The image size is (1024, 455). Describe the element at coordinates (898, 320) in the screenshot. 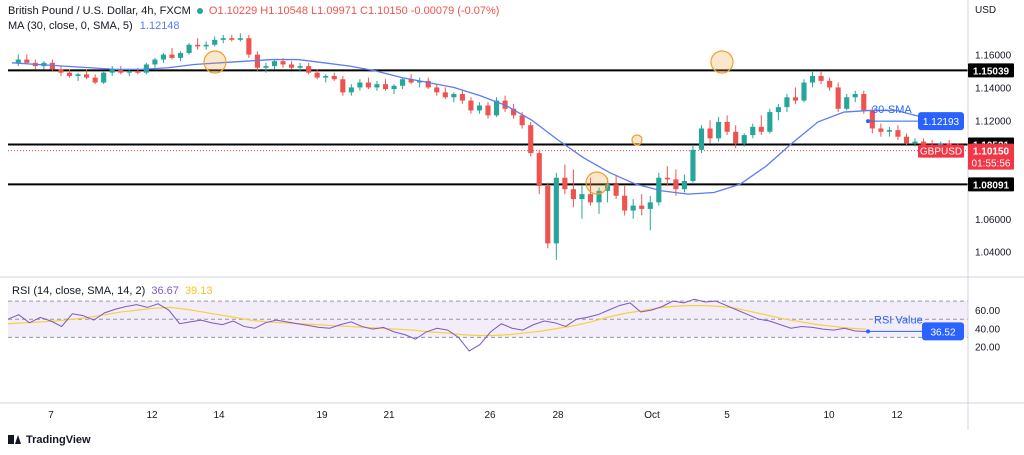

I see `rsi-callout-text: RSI Value` at that location.